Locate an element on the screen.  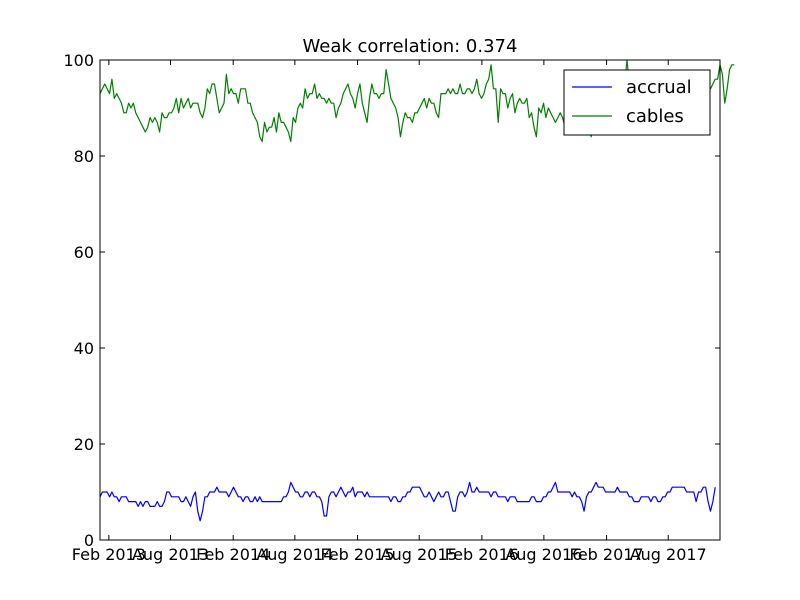
legend-box is located at coordinates (637, 102).